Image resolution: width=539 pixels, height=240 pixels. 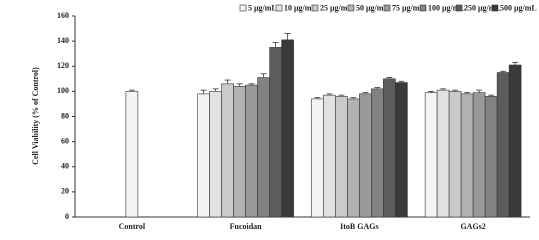 I want to click on legend-label: 5 μg/mL, so click(x=262, y=7).